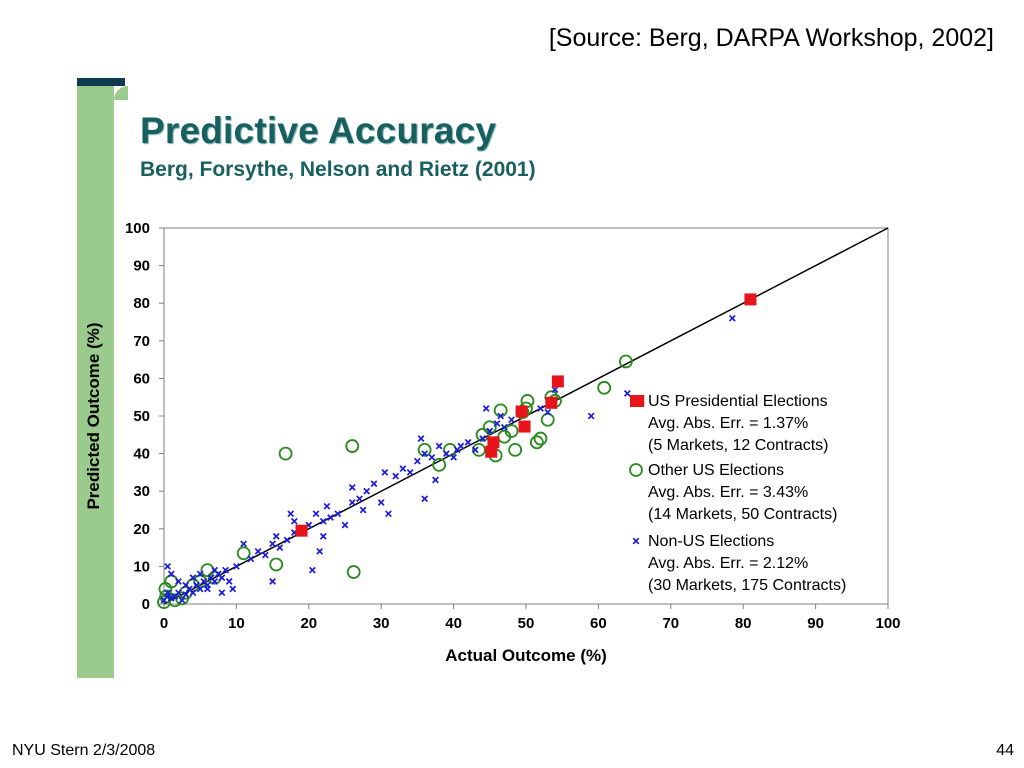  Describe the element at coordinates (670, 623) in the screenshot. I see `x-tick-label: 70` at that location.